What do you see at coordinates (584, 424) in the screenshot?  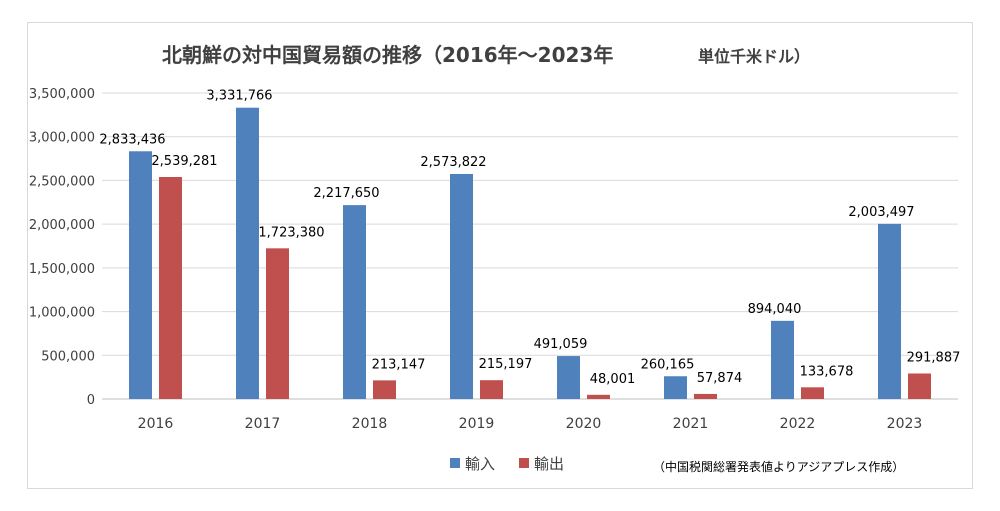 I see `x-tick-label: 2020` at bounding box center [584, 424].